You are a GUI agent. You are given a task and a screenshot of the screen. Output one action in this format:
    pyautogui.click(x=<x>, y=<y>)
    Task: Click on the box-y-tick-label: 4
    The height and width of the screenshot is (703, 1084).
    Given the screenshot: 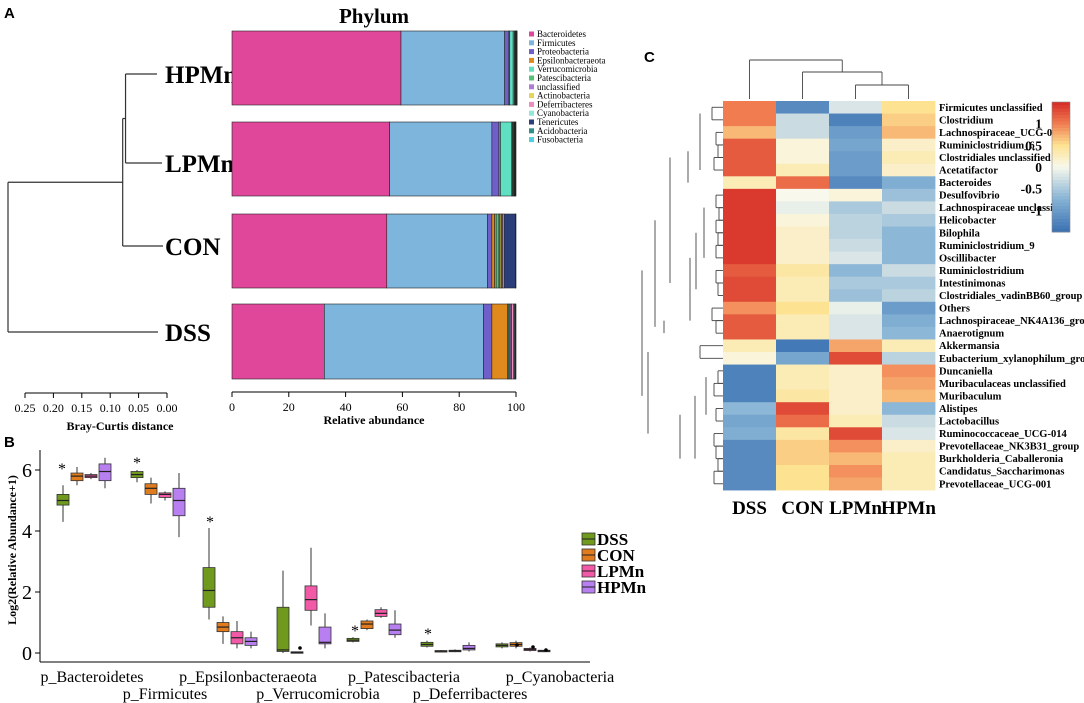 What is the action you would take?
    pyautogui.click(x=27, y=532)
    